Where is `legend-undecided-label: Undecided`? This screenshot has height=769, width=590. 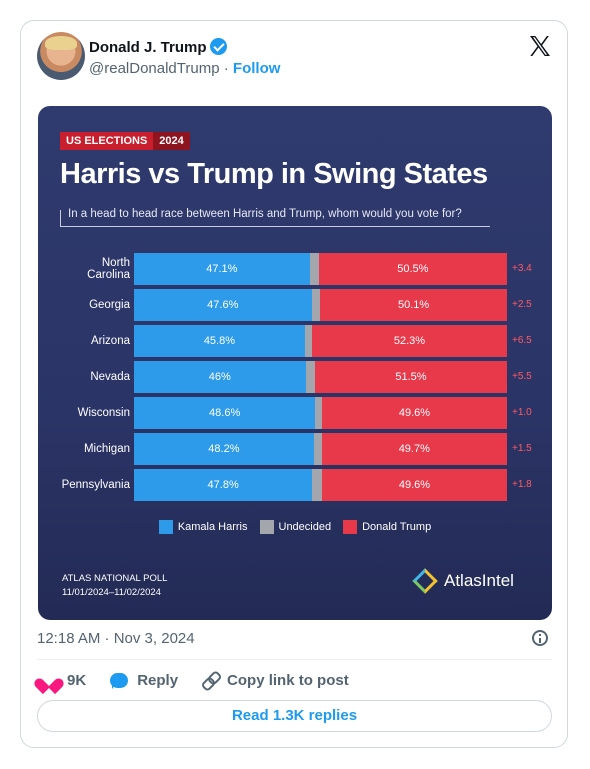
legend-undecided-label: Undecided is located at coordinates (305, 527).